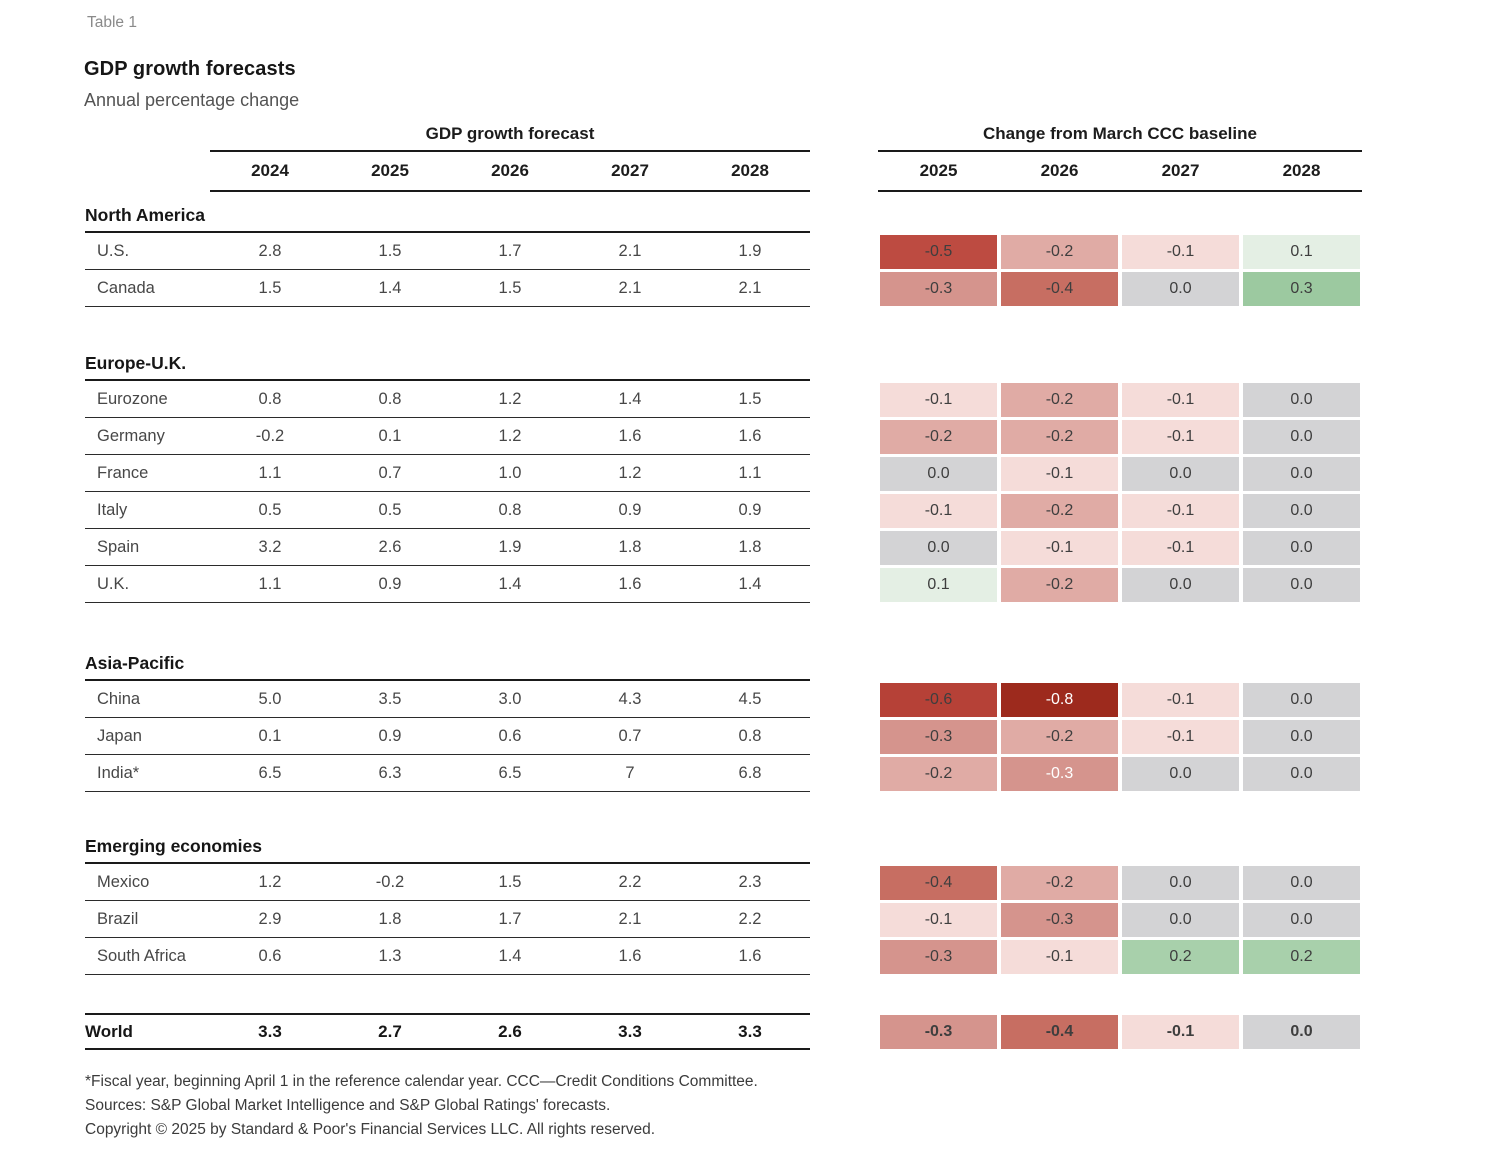 The image size is (1500, 1159). Describe the element at coordinates (270, 735) in the screenshot. I see `forecast-value: 0.1` at that location.